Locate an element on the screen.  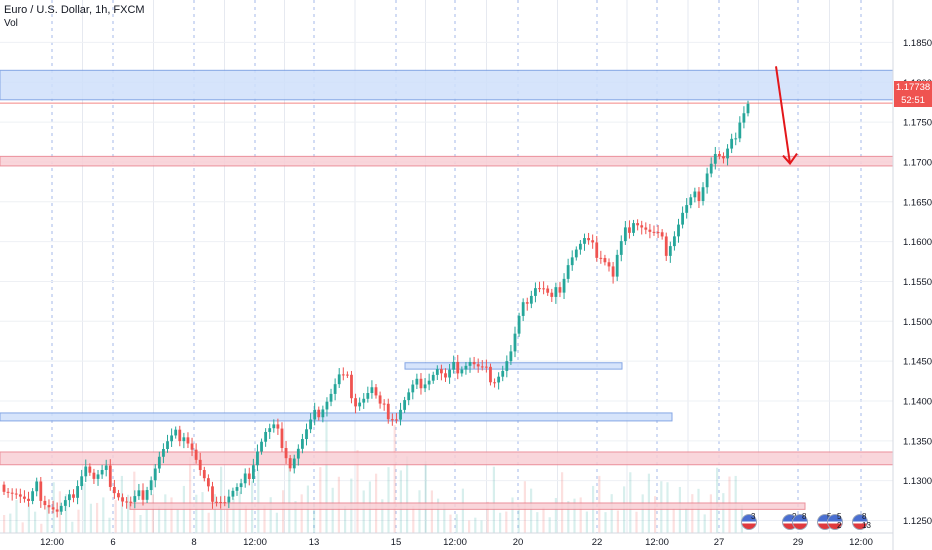
event-count: 8 13 is located at coordinates (866, 521).